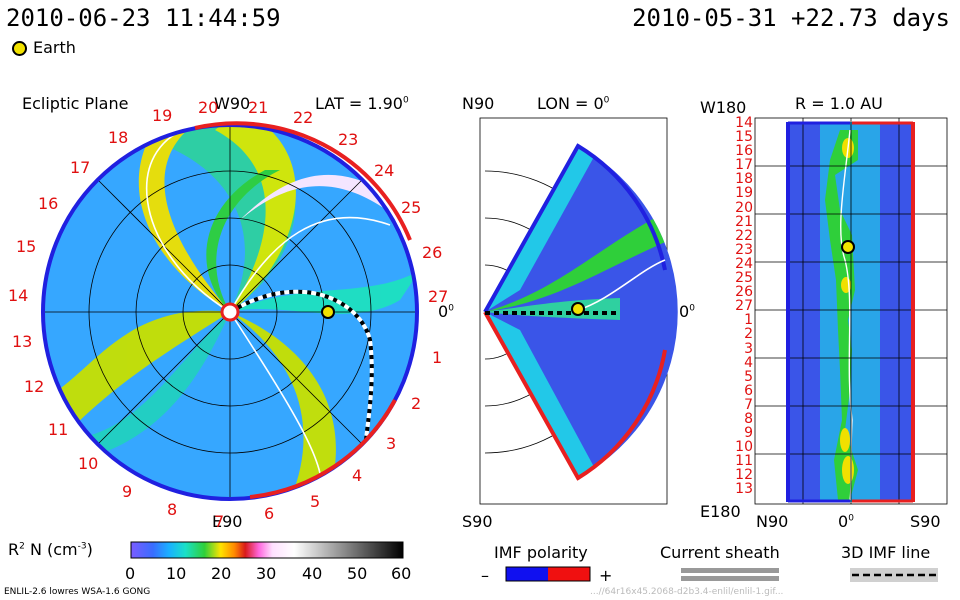 The image size is (960, 600). Describe the element at coordinates (720, 511) in the screenshot. I see `e180-label: E180` at that location.